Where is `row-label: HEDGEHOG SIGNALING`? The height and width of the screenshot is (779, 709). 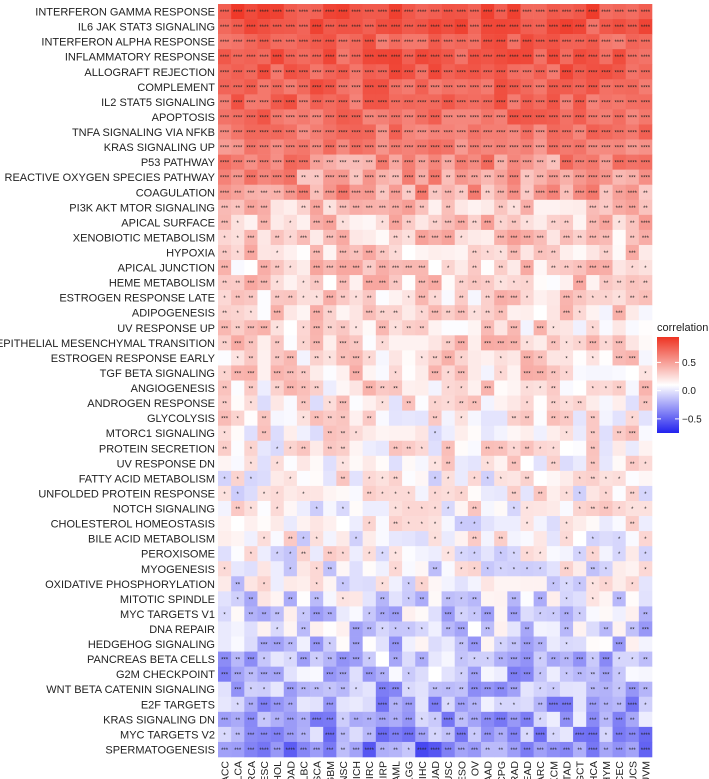
row-label: HEDGEHOG SIGNALING is located at coordinates (151, 645).